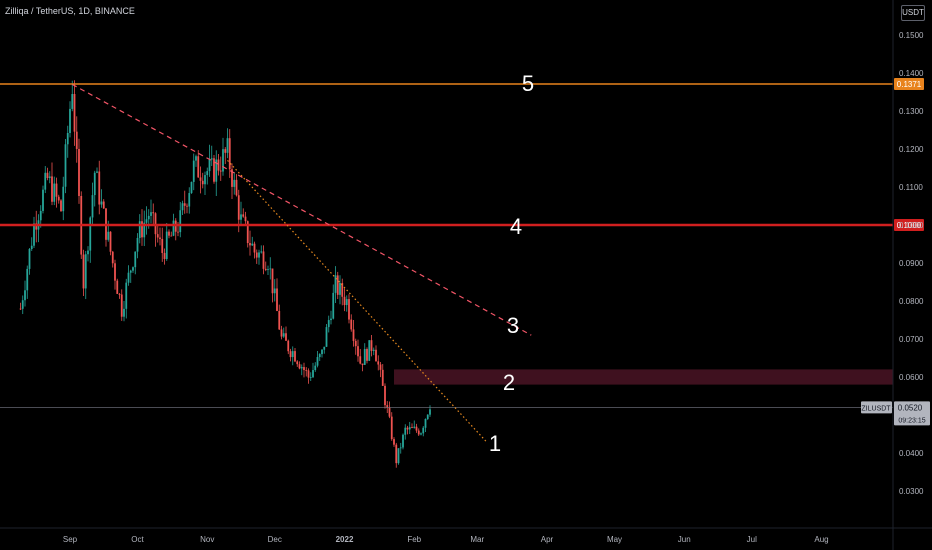  What do you see at coordinates (207, 539) in the screenshot?
I see `x-tick-label: Nov` at bounding box center [207, 539].